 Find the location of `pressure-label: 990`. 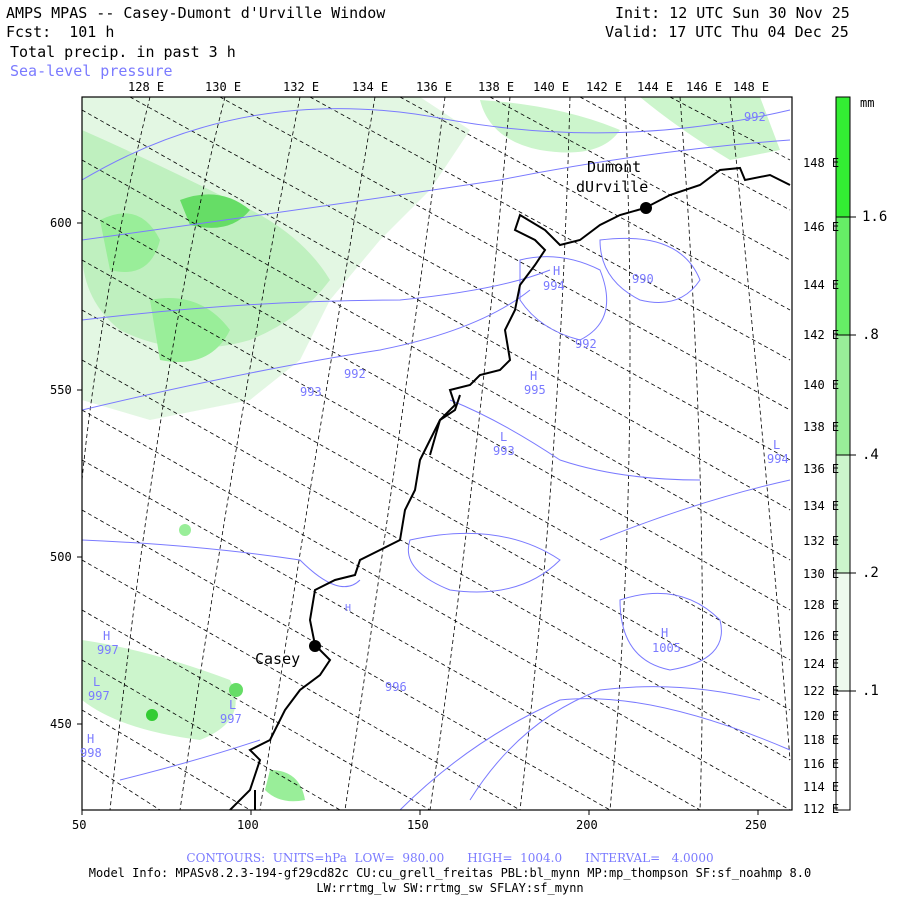

pressure-label: 990 is located at coordinates (643, 279).